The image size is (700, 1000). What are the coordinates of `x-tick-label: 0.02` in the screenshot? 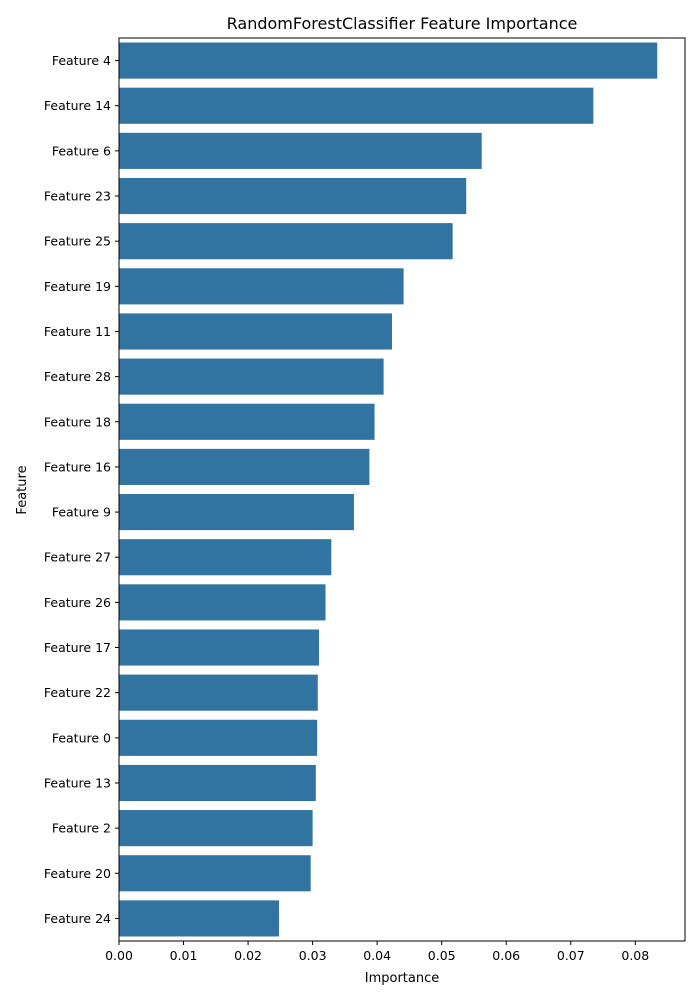 It's located at (248, 955).